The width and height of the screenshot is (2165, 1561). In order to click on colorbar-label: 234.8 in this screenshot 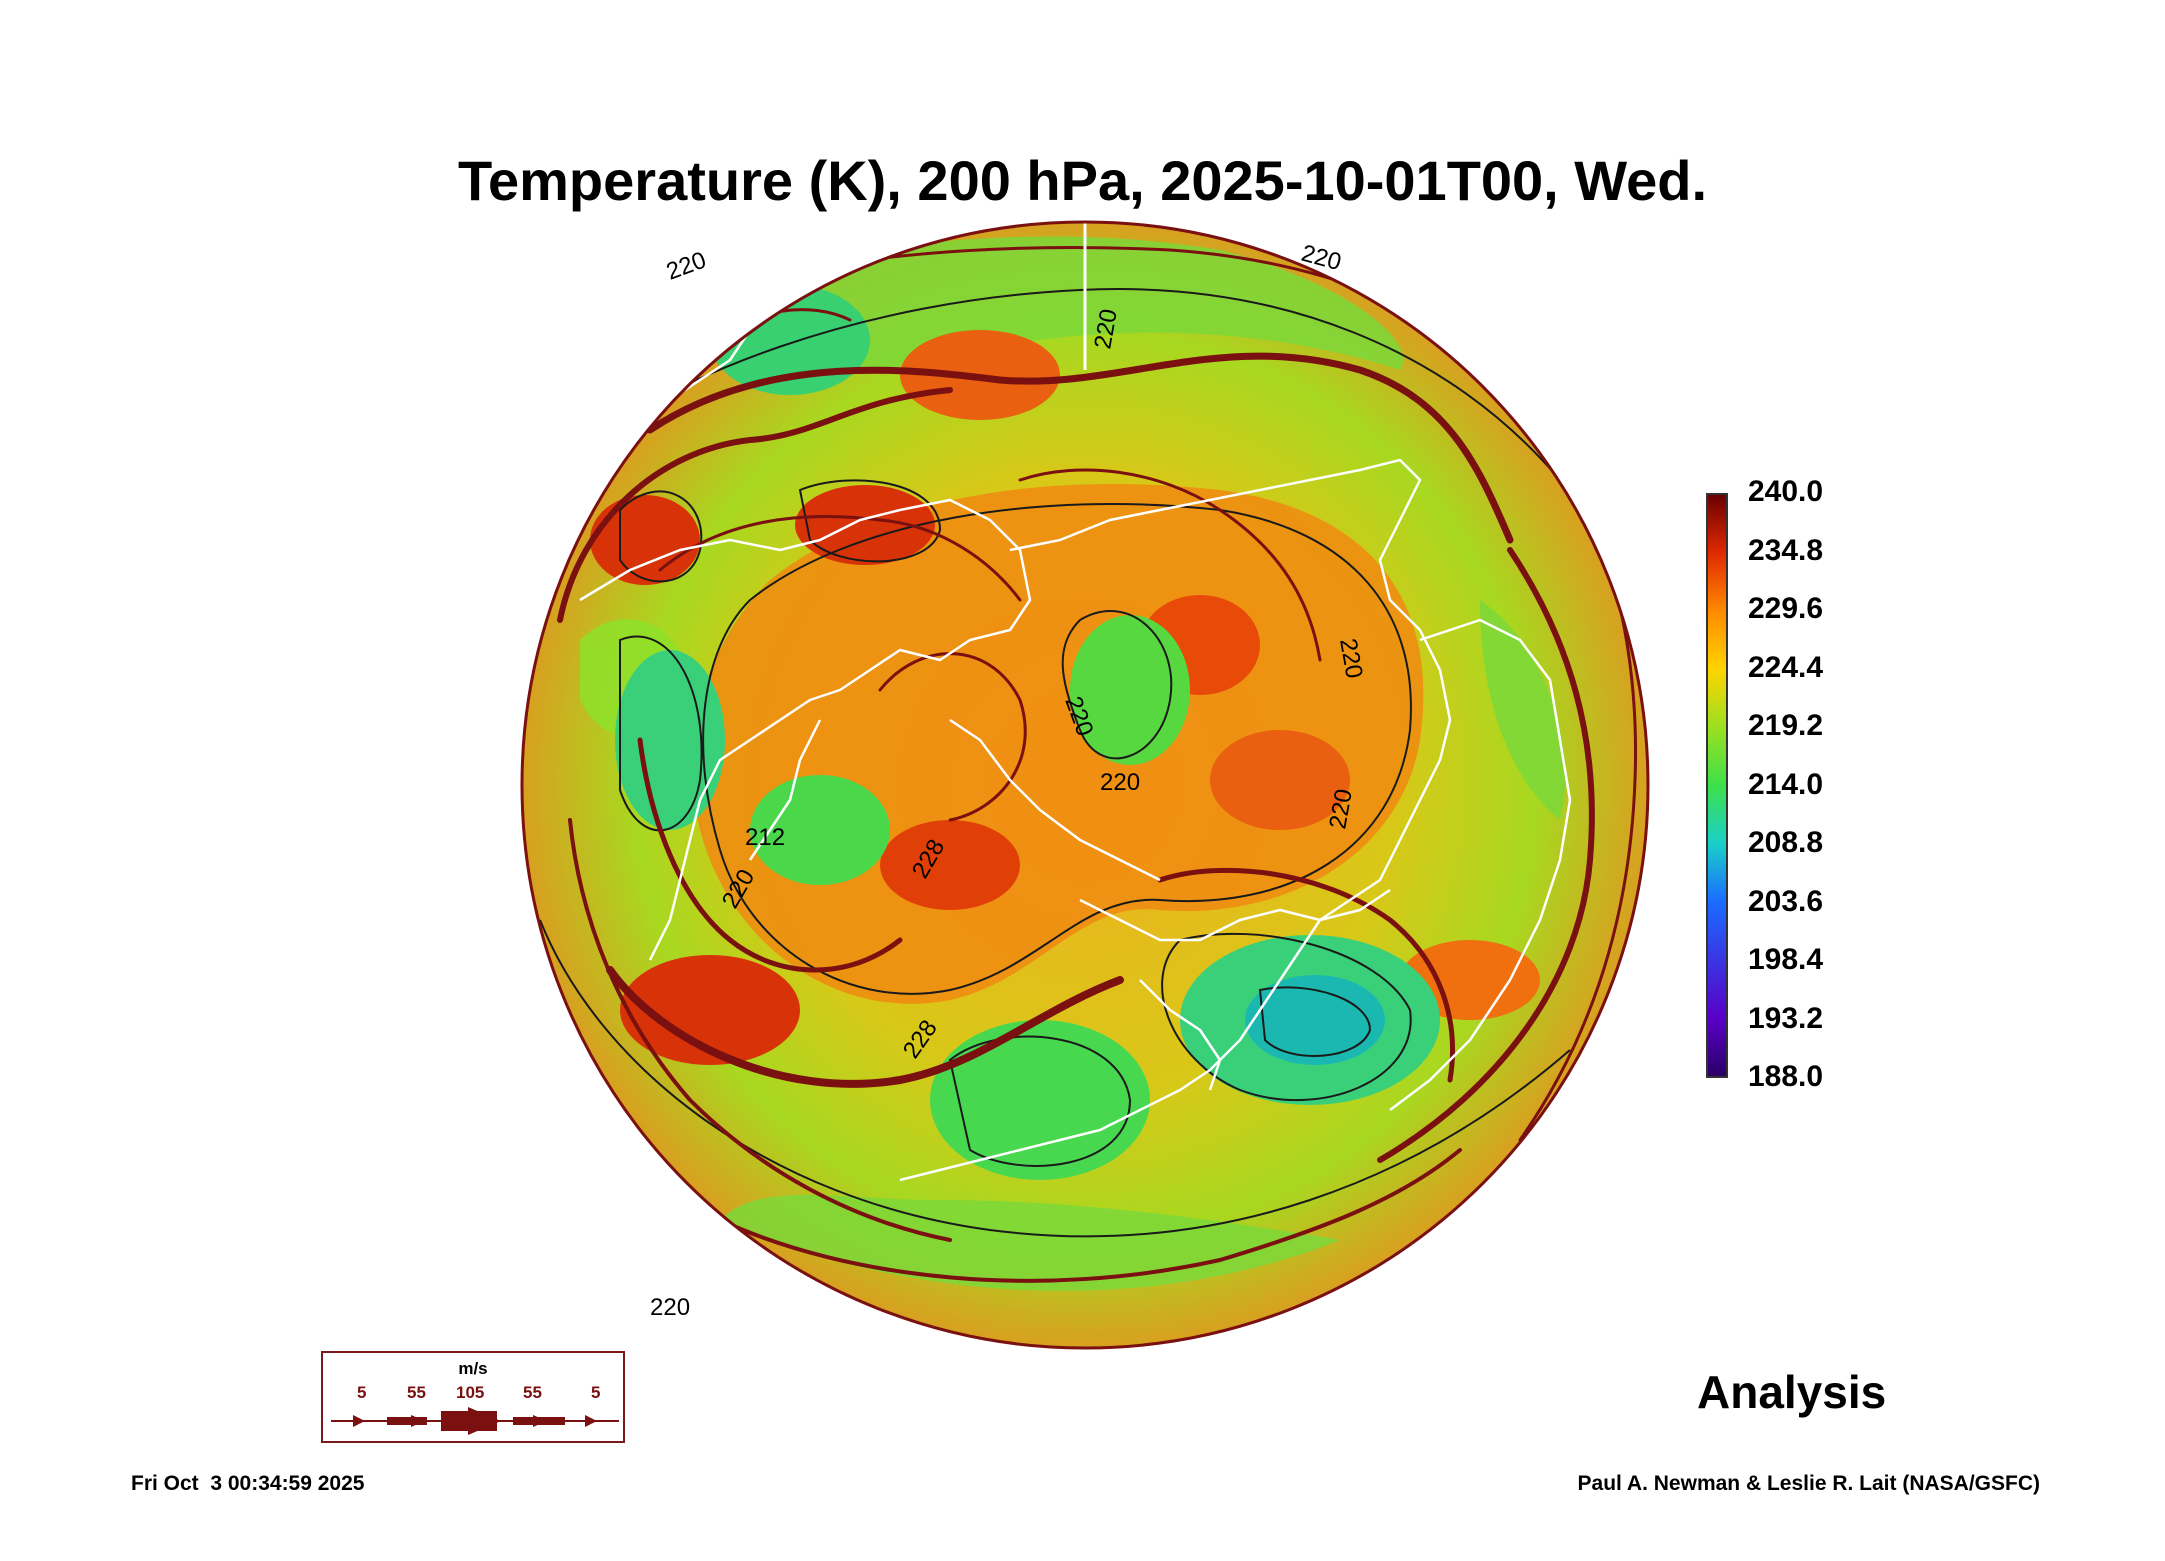, I will do `click(1786, 550)`.